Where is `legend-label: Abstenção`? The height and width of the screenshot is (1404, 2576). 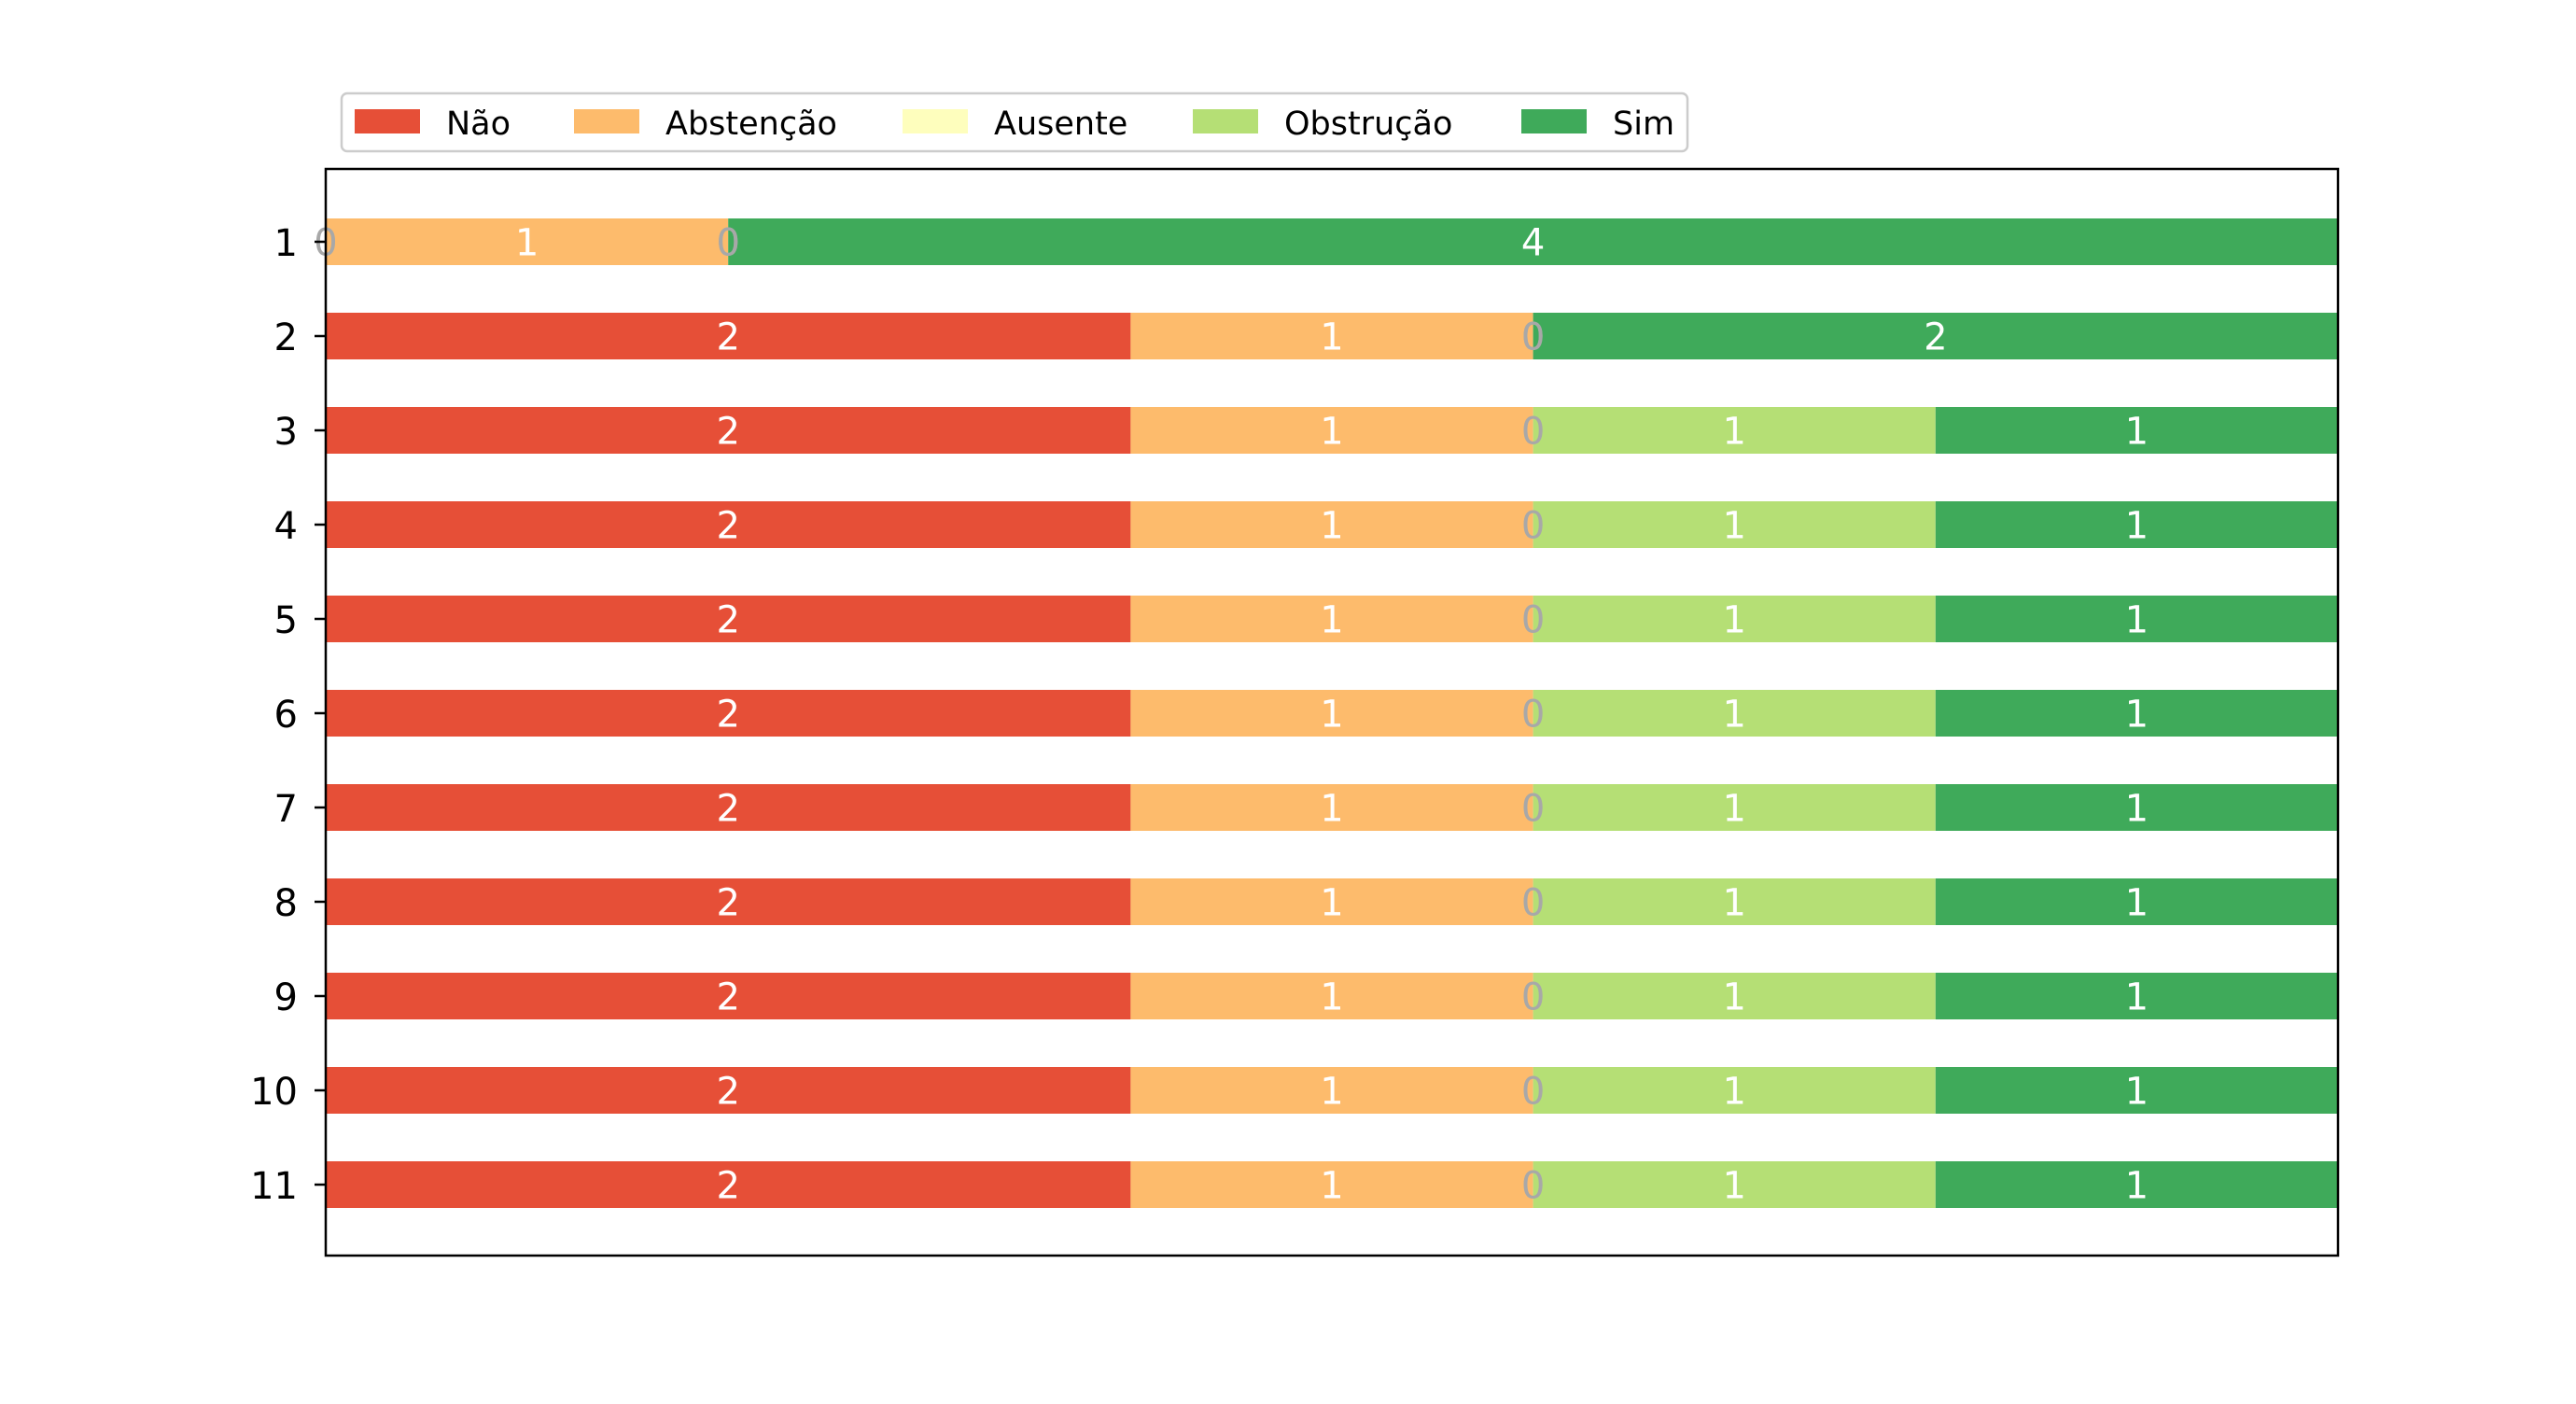
legend-label: Abstenção is located at coordinates (751, 124).